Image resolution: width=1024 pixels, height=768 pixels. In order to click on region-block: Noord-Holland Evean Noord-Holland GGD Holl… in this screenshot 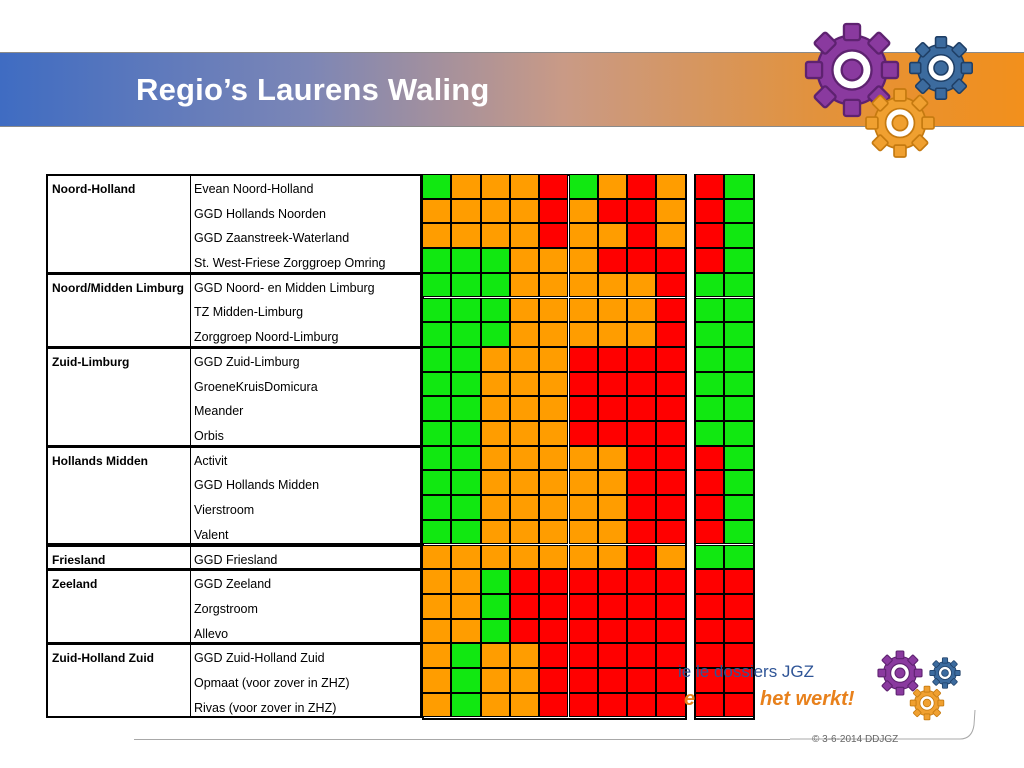, I will do `click(234, 224)`.